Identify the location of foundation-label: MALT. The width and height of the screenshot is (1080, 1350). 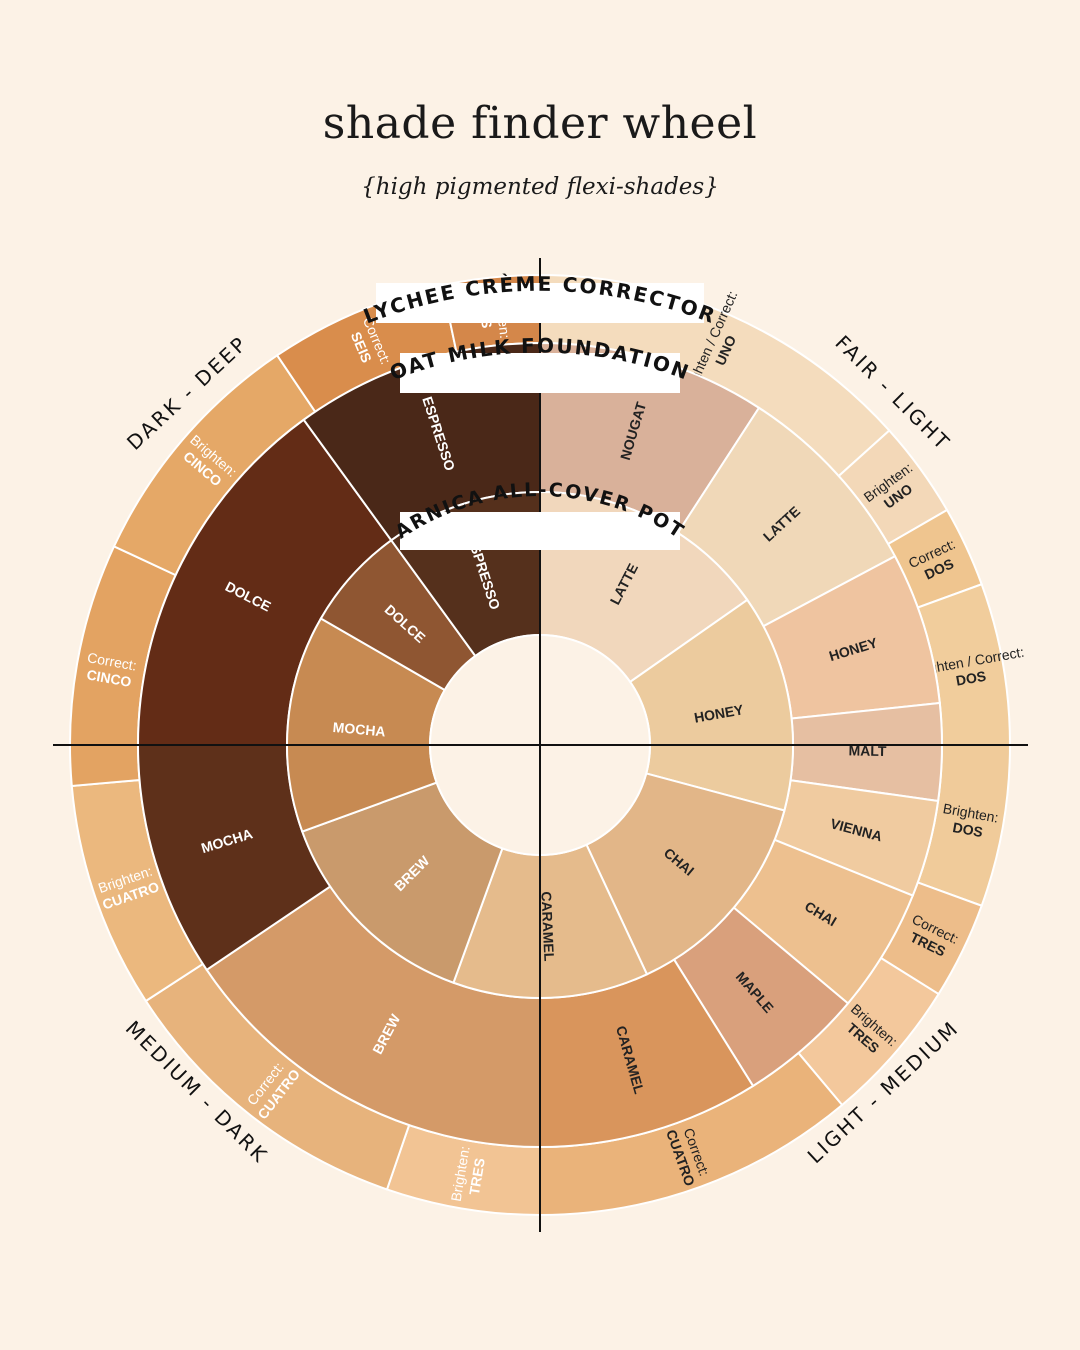
(867, 750).